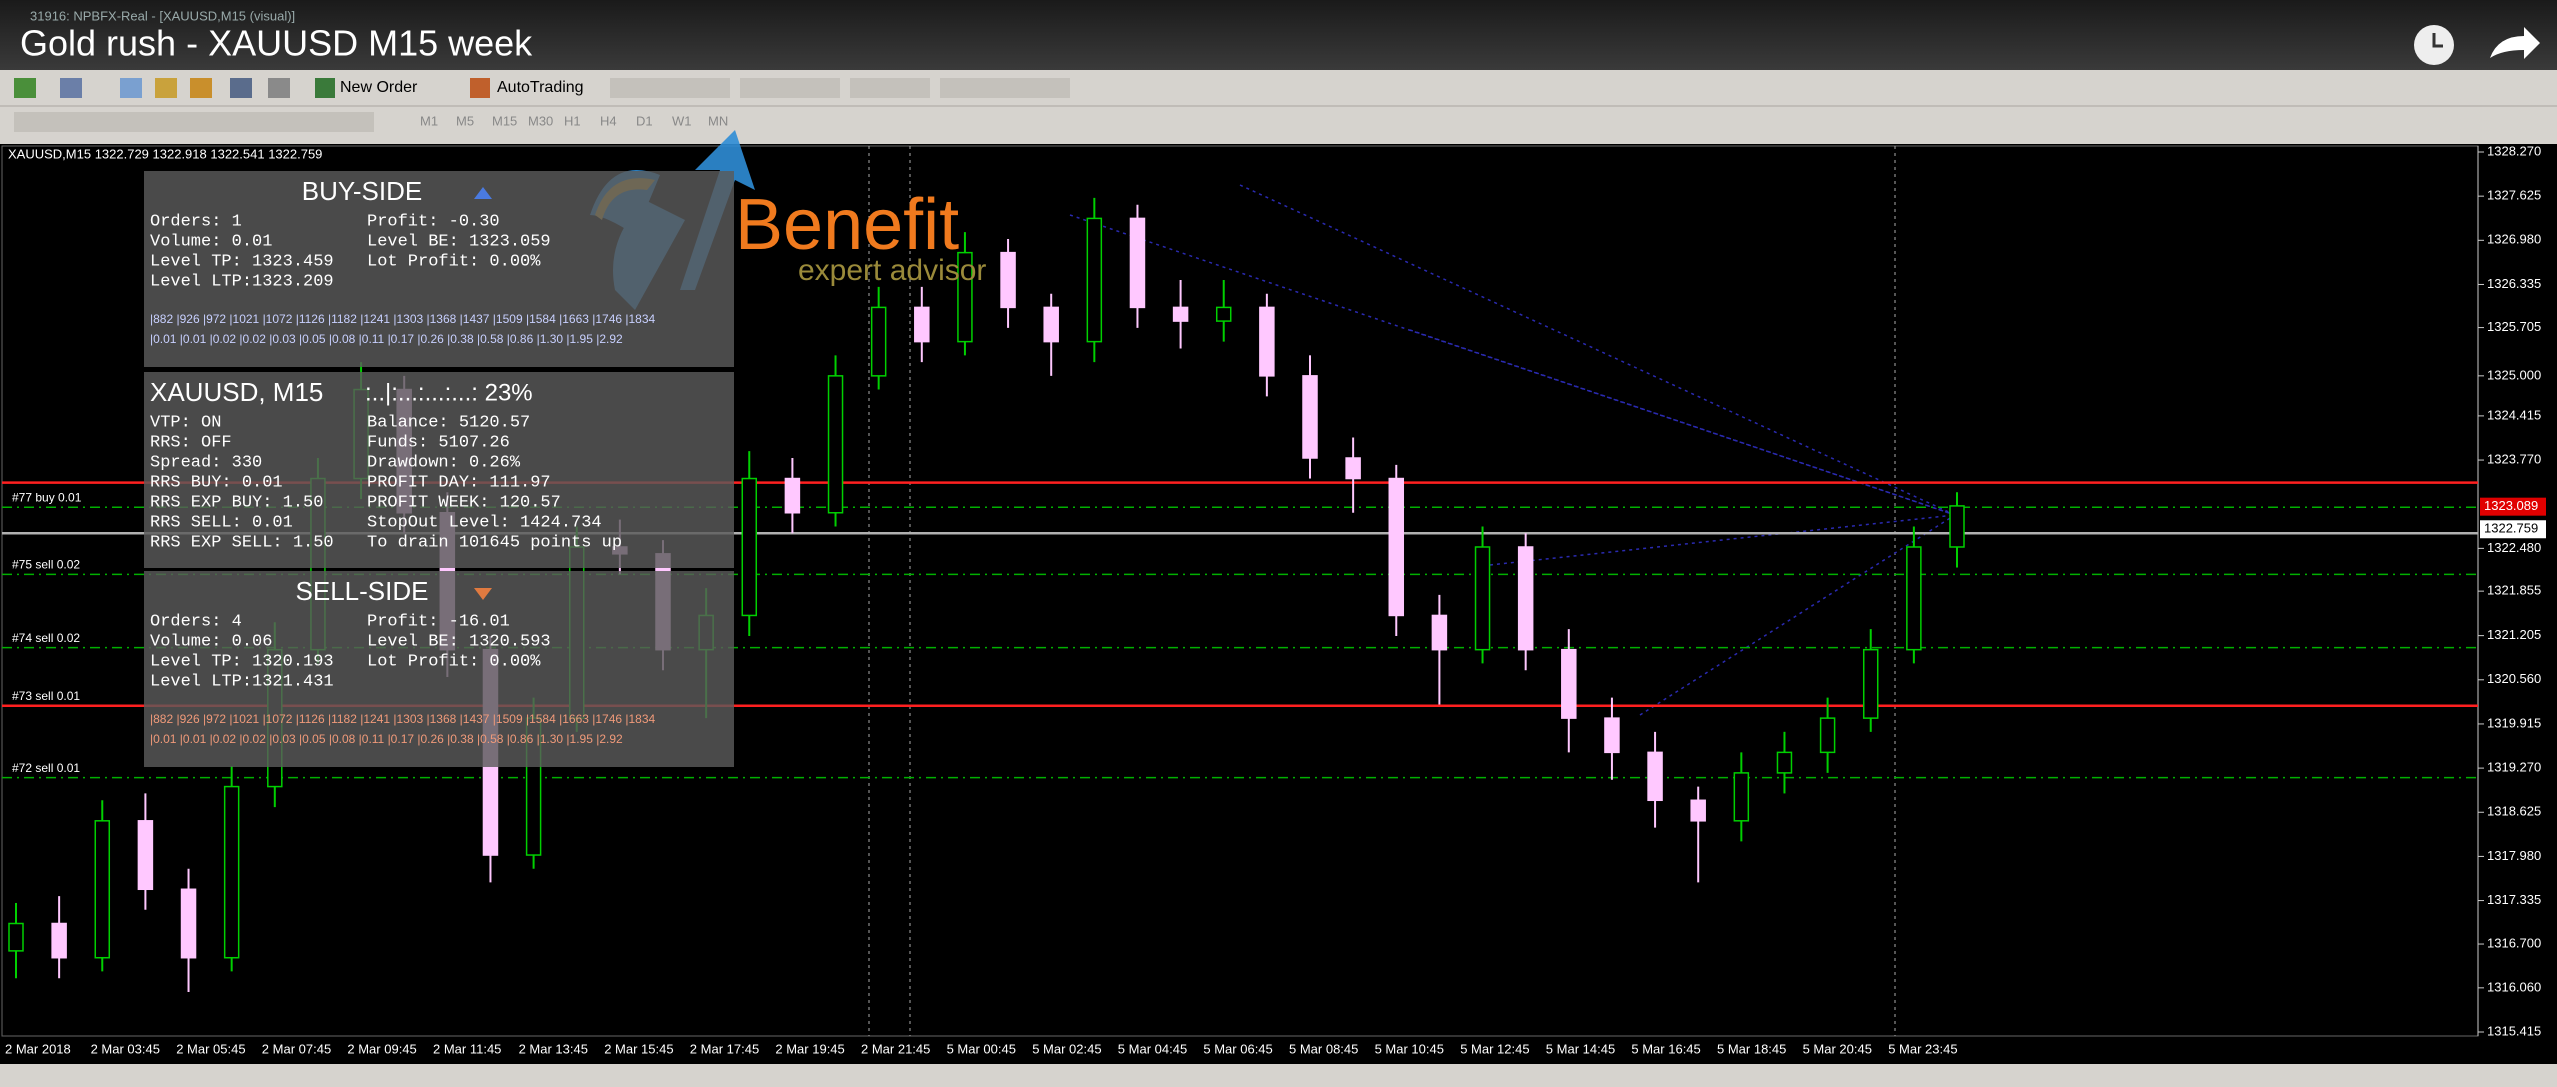  I want to click on y-tick-label: 1320.560, so click(2514, 678).